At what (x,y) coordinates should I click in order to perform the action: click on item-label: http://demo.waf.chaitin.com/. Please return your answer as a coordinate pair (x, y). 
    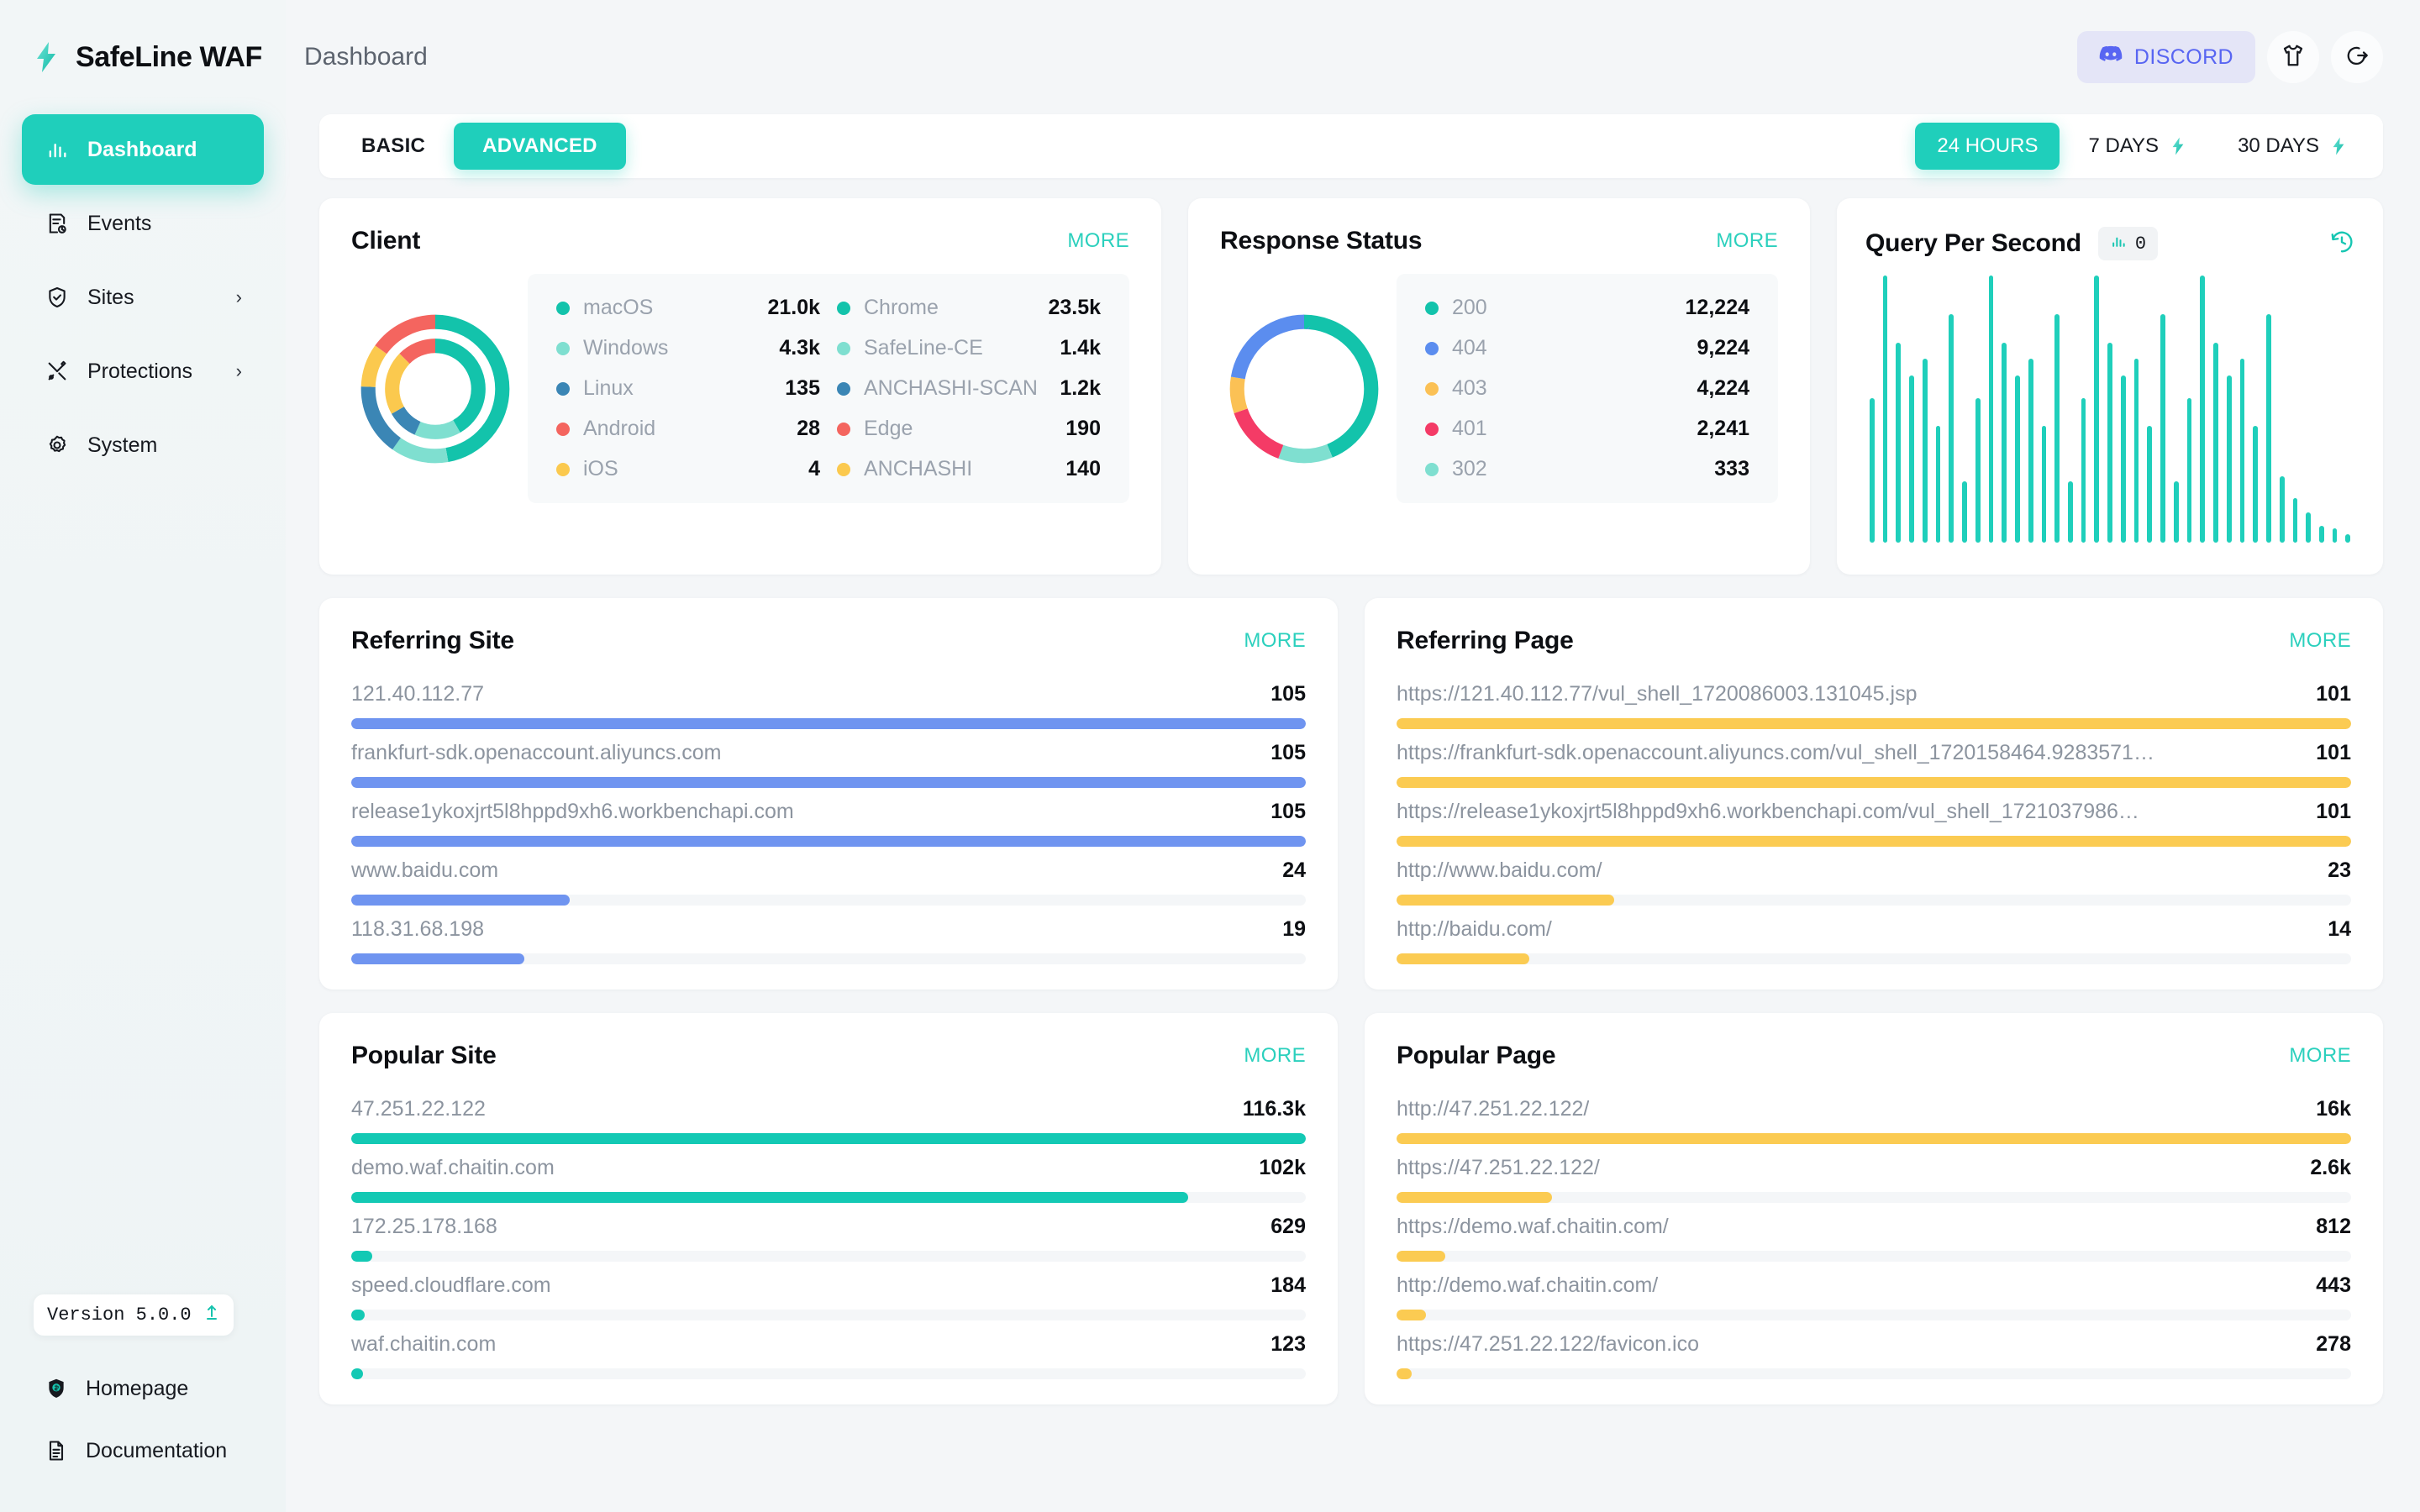
    Looking at the image, I should click on (1528, 1285).